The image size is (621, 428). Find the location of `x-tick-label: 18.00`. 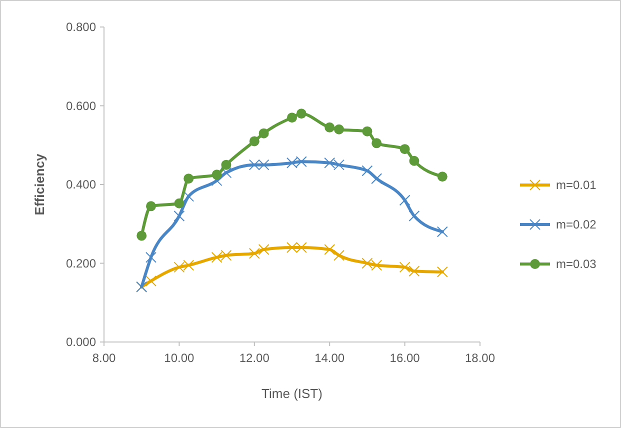

x-tick-label: 18.00 is located at coordinates (480, 358).